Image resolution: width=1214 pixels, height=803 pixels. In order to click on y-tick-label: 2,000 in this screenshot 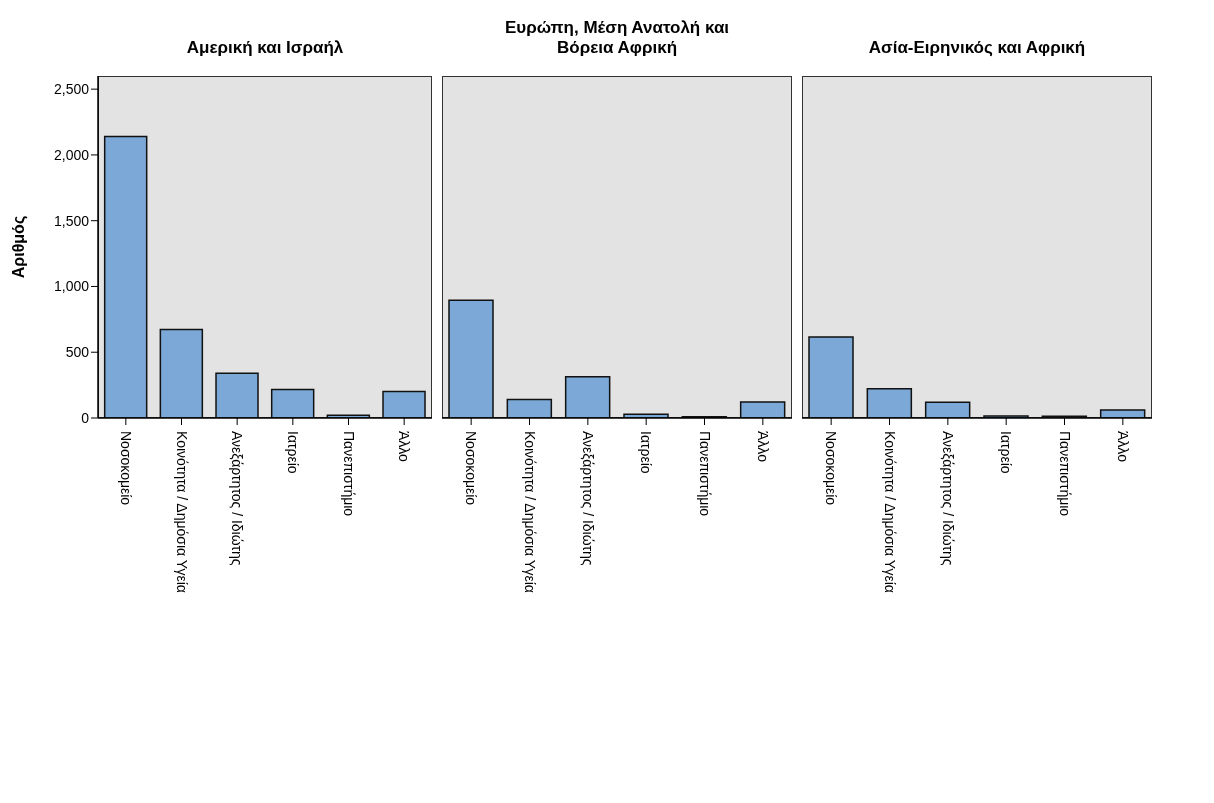, I will do `click(71, 154)`.